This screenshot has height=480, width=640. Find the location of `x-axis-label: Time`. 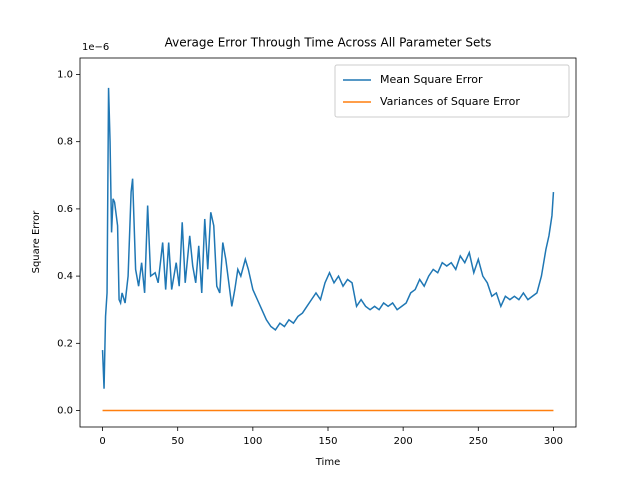

x-axis-label: Time is located at coordinates (327, 462).